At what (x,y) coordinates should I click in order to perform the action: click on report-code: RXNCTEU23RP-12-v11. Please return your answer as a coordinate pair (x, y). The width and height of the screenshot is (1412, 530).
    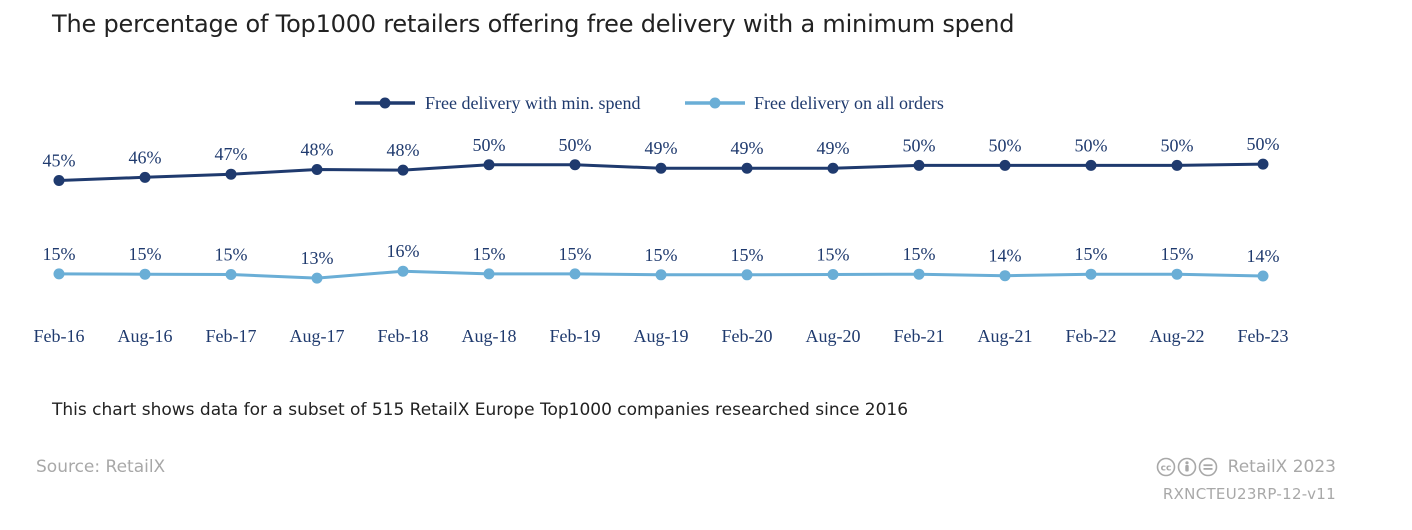
    Looking at the image, I should click on (1249, 494).